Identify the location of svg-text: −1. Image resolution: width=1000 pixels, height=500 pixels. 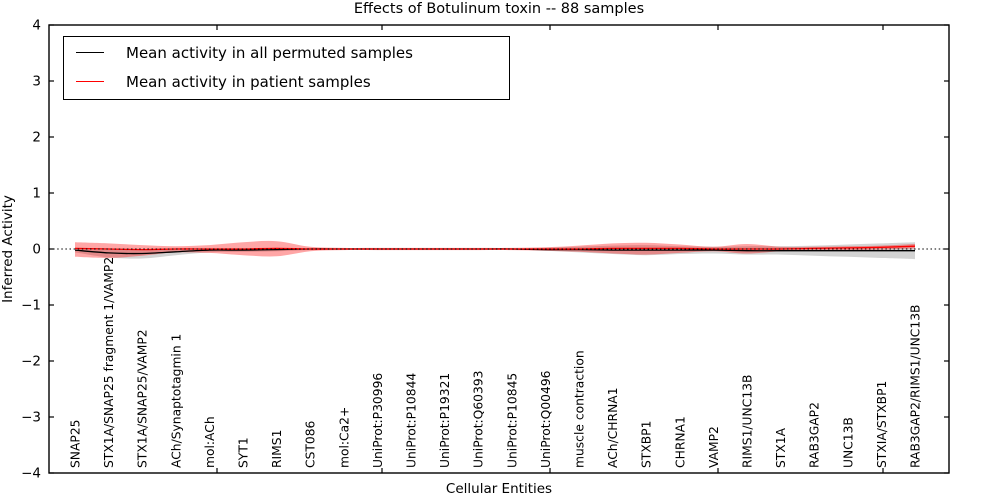
(31, 306).